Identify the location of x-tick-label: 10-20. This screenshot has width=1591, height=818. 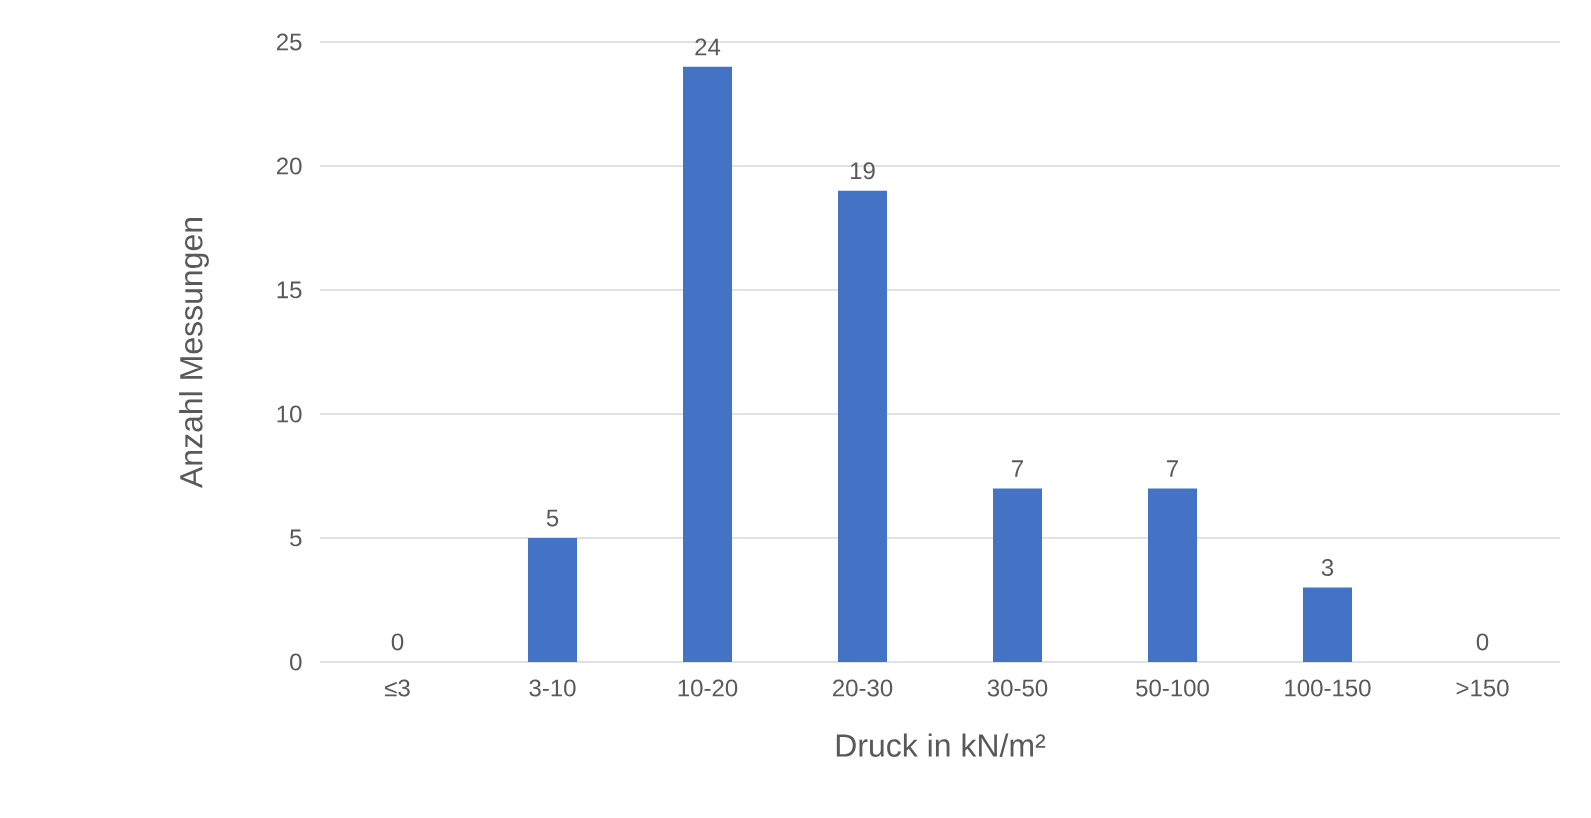
(708, 688).